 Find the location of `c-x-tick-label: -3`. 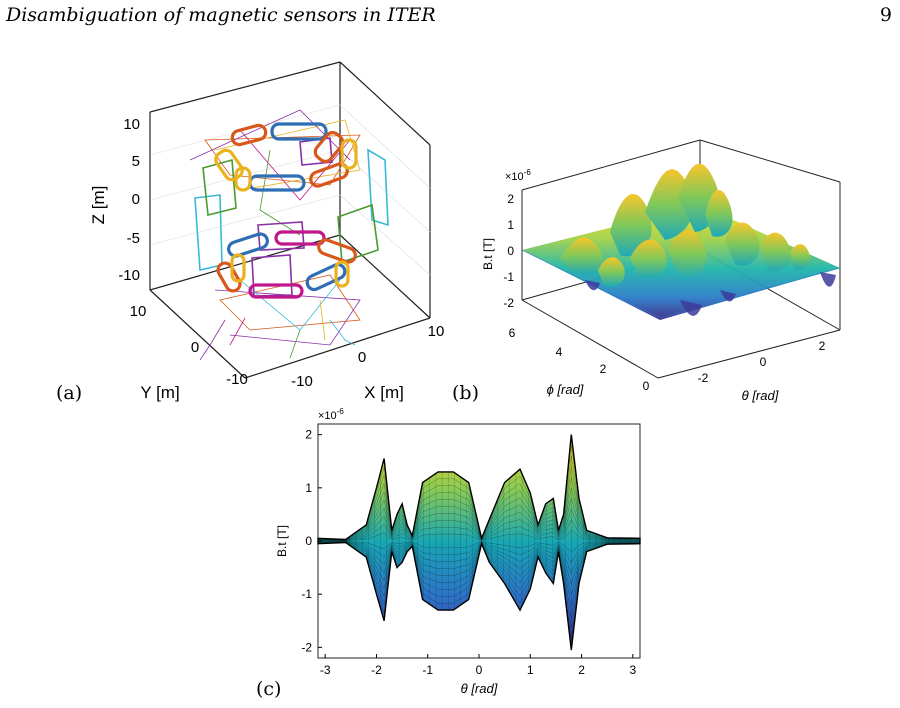

c-x-tick-label: -3 is located at coordinates (325, 670).